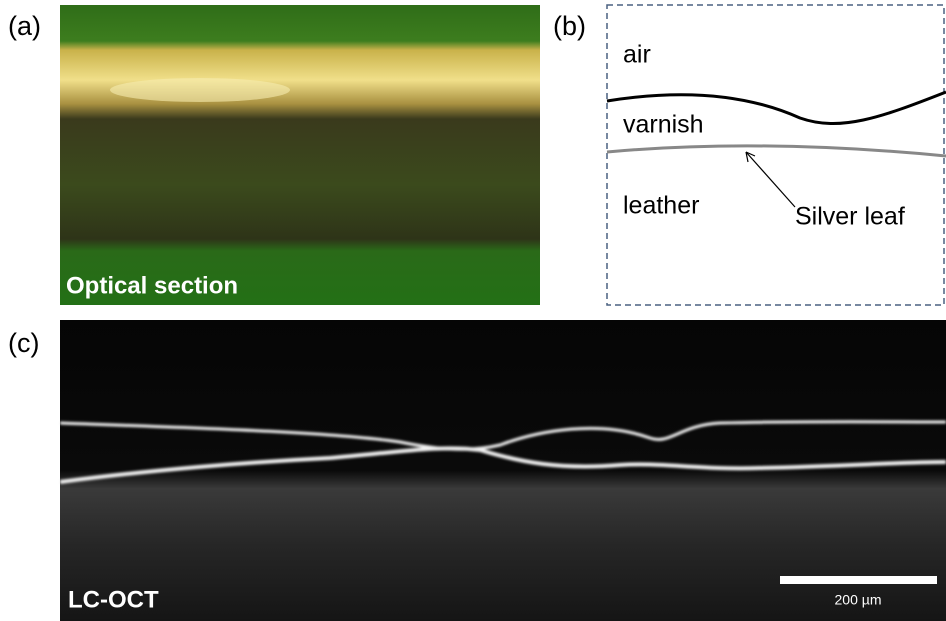 The width and height of the screenshot is (946, 621). What do you see at coordinates (663, 125) in the screenshot?
I see `layer-label: varnish` at bounding box center [663, 125].